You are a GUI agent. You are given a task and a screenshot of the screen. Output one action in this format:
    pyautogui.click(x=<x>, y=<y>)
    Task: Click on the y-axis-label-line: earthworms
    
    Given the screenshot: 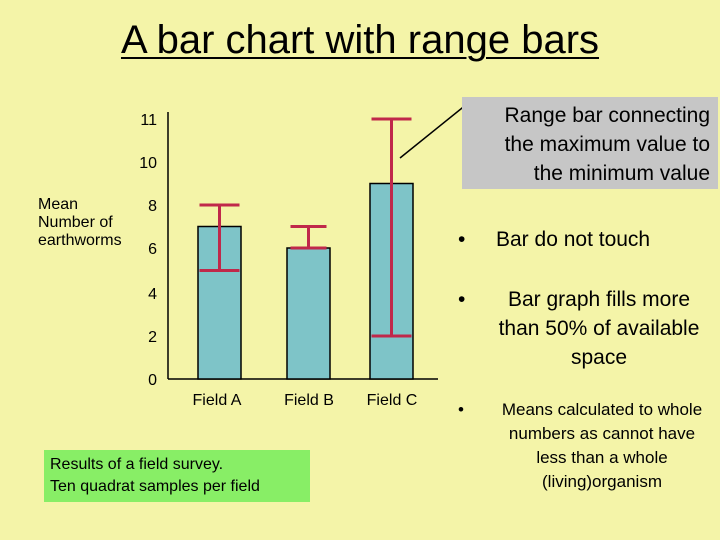 What is the action you would take?
    pyautogui.click(x=80, y=240)
    